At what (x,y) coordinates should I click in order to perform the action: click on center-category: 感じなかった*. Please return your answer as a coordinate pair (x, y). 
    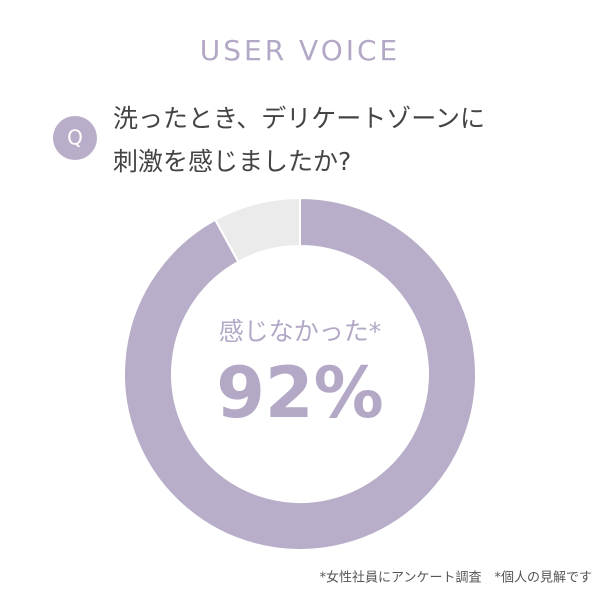
    Looking at the image, I should click on (300, 331).